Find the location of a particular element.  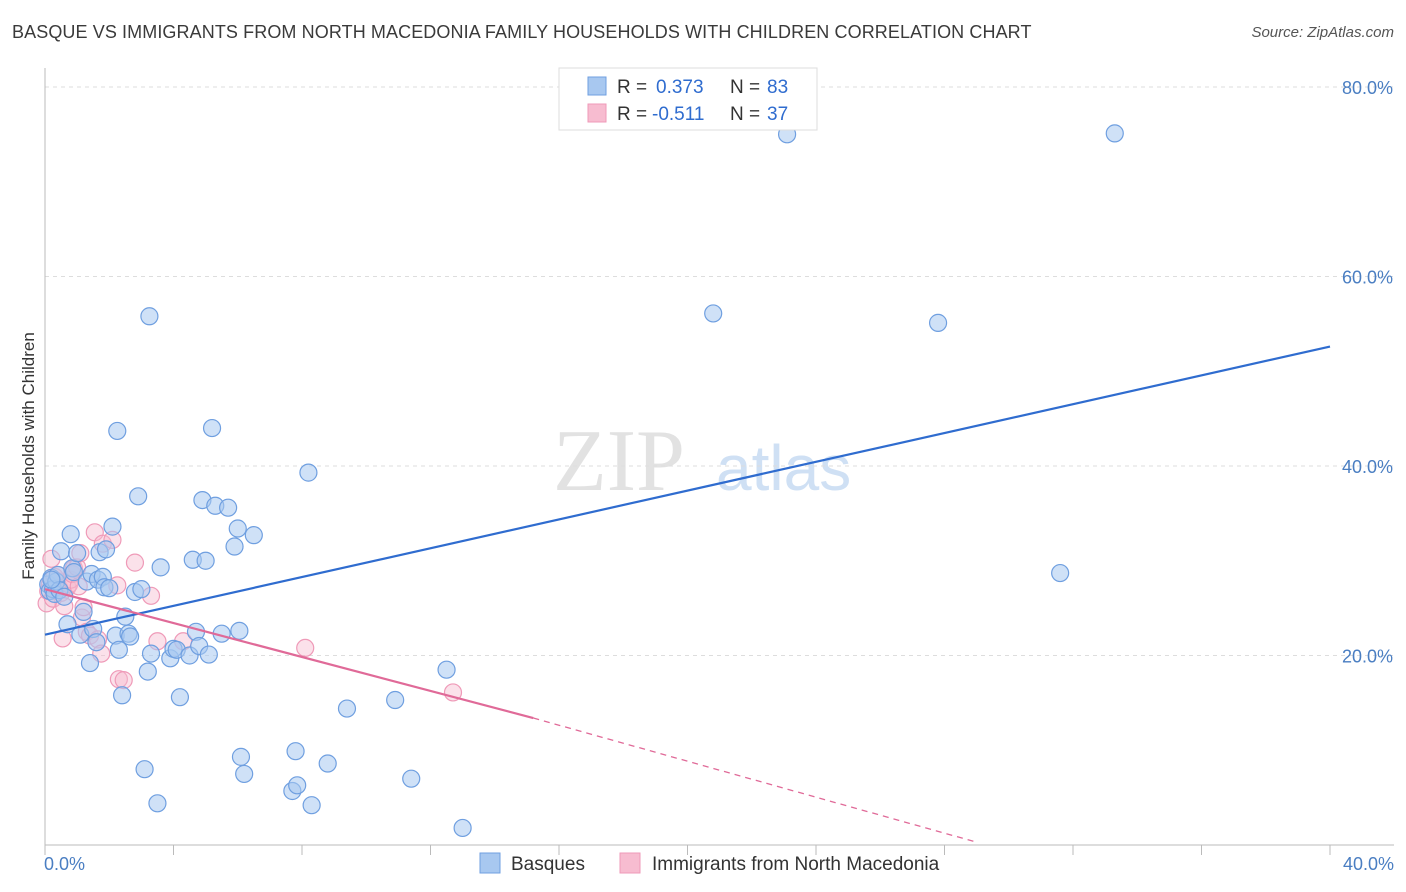

legend-n-label-basques: N = is located at coordinates (745, 87).